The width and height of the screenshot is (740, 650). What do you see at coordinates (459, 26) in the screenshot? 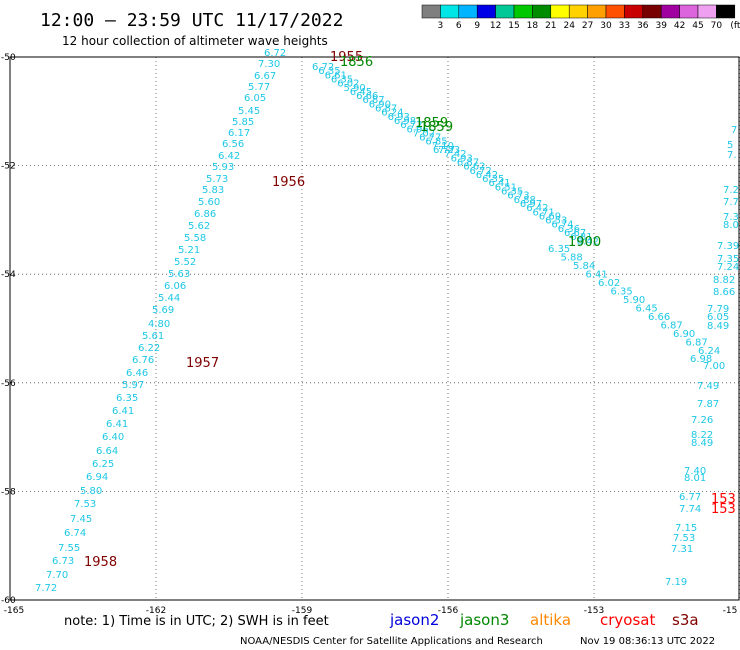
I see `colorbar-label: 6` at bounding box center [459, 26].